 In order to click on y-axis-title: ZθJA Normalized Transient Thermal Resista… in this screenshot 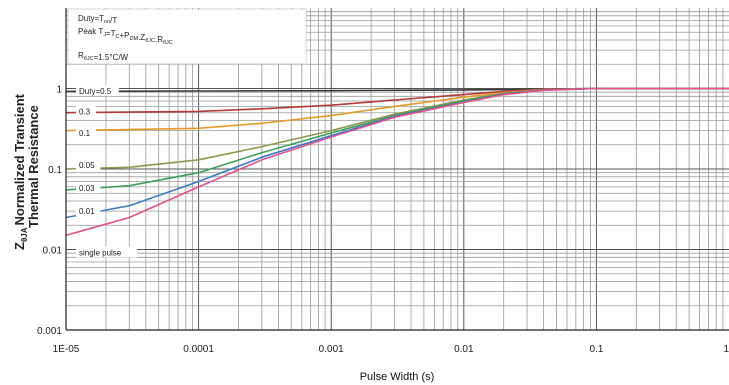, I will do `click(26, 171)`.